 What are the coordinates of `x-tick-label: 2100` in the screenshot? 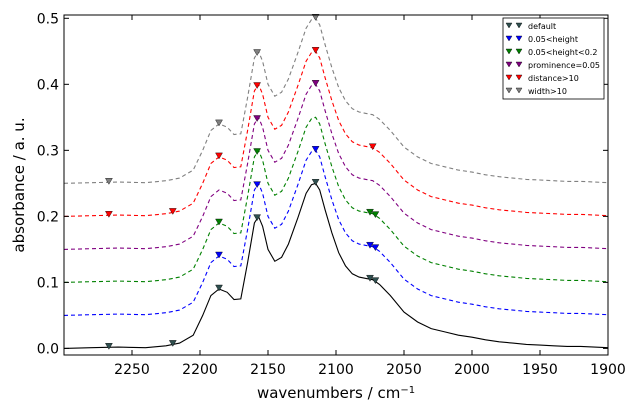 It's located at (336, 370).